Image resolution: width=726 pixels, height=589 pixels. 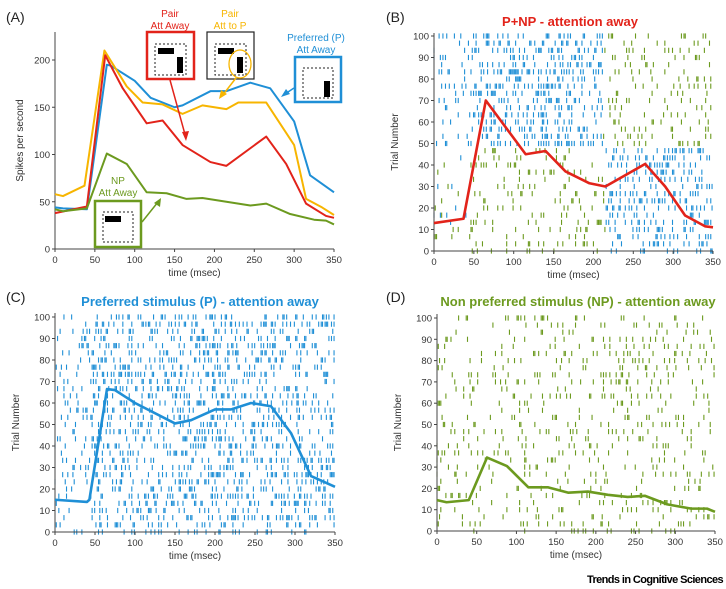 I want to click on panel-label-d: (D), so click(x=395, y=297).